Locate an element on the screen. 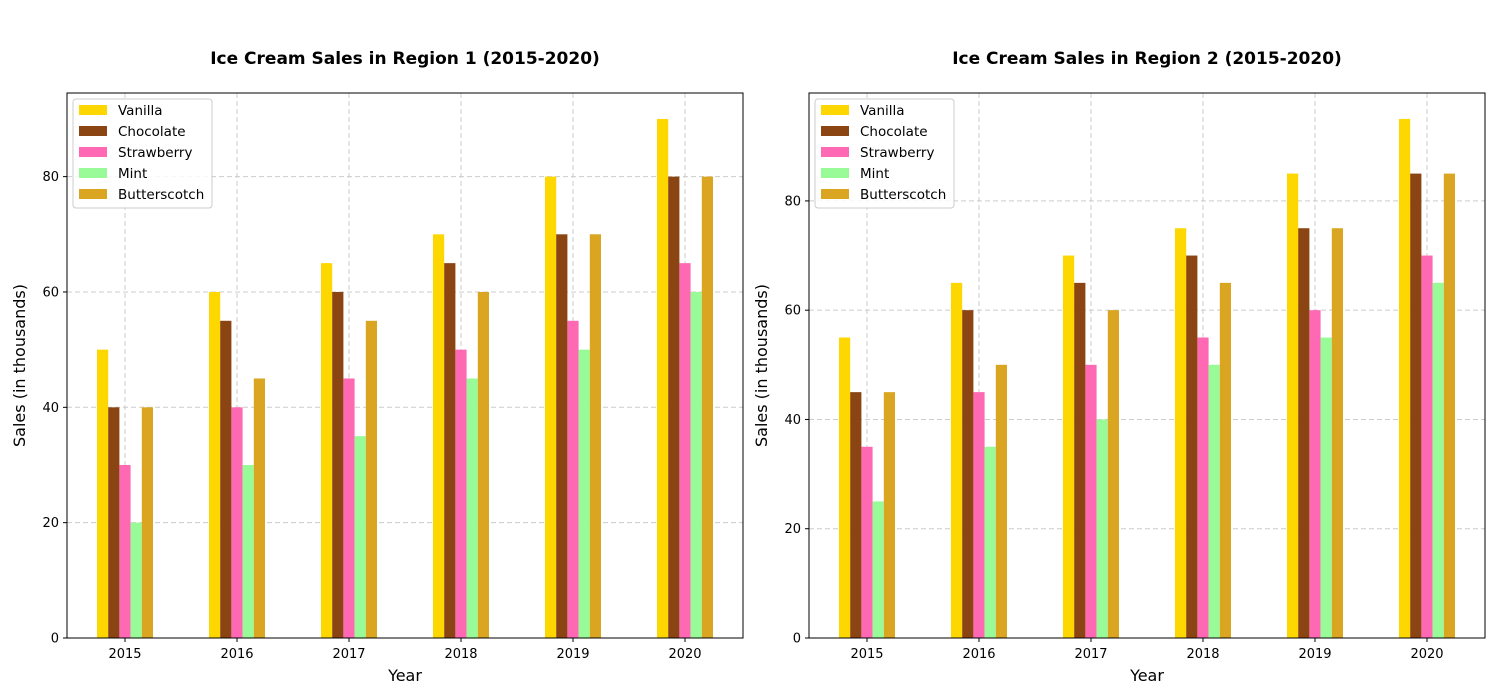  bar-chocolate-2019 is located at coordinates (1304, 433).